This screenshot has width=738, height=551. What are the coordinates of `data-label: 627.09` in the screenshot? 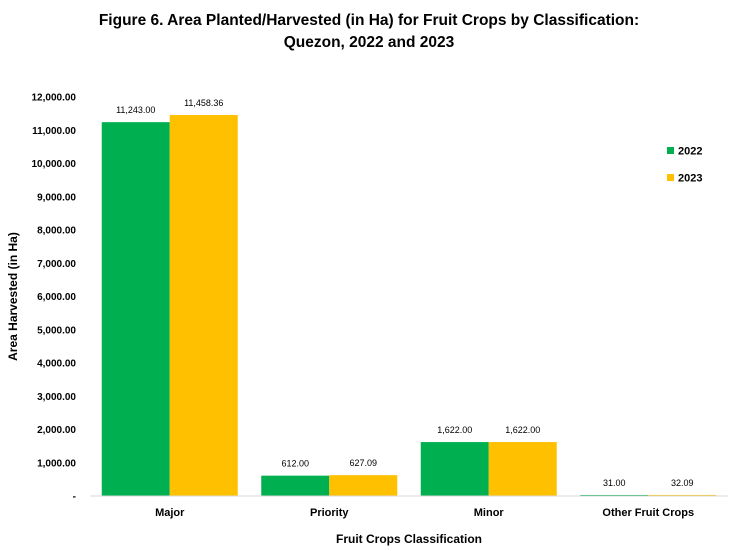 It's located at (363, 463).